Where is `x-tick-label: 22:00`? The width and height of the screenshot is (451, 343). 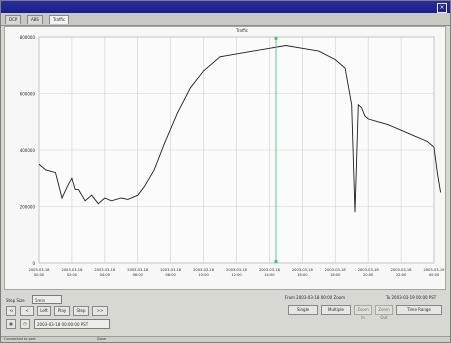 x-tick-label: 22:00 is located at coordinates (401, 275).